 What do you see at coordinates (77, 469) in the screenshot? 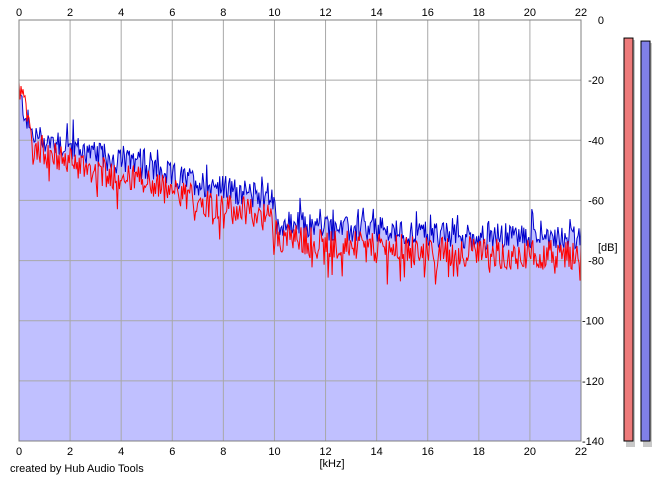
I see `credit-text: created by Hub Audio Tools` at bounding box center [77, 469].